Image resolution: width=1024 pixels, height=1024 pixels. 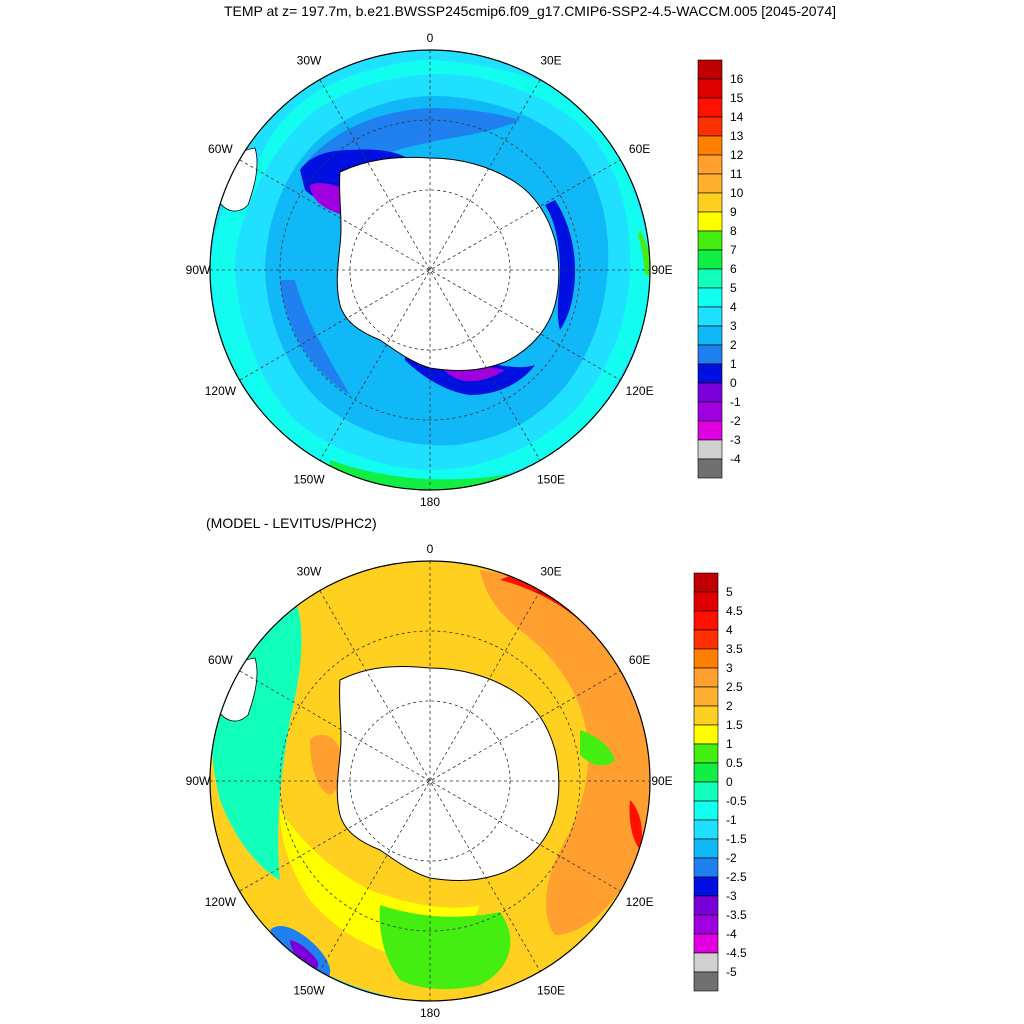 What do you see at coordinates (736, 174) in the screenshot?
I see `top-colorbar-tick-label: 11` at bounding box center [736, 174].